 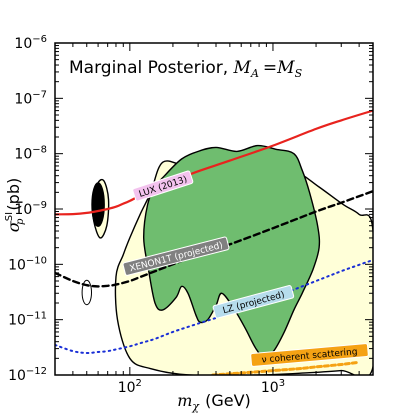 What do you see at coordinates (27, 264) in the screenshot?
I see `y-tick-label: 10⁻¹⁰` at bounding box center [27, 264].